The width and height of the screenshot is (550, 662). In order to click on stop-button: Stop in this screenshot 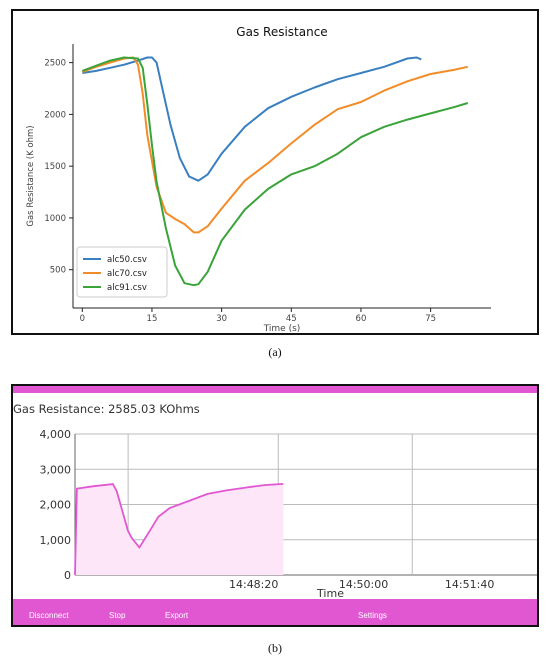, I will do `click(117, 615)`.